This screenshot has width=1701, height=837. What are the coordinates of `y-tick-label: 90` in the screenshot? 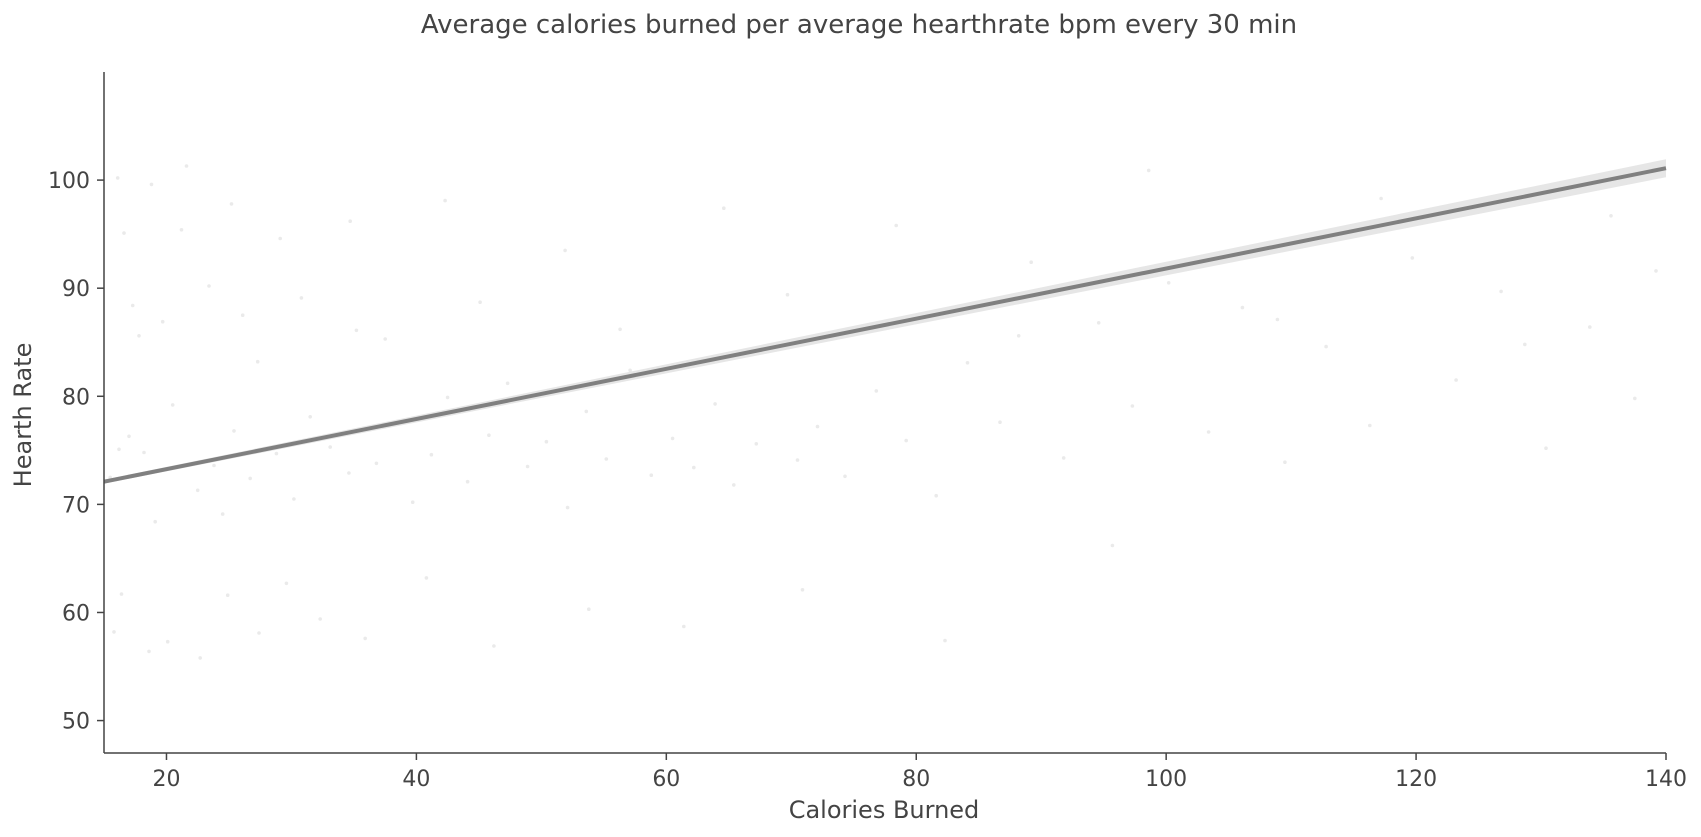 It's located at (76, 289).